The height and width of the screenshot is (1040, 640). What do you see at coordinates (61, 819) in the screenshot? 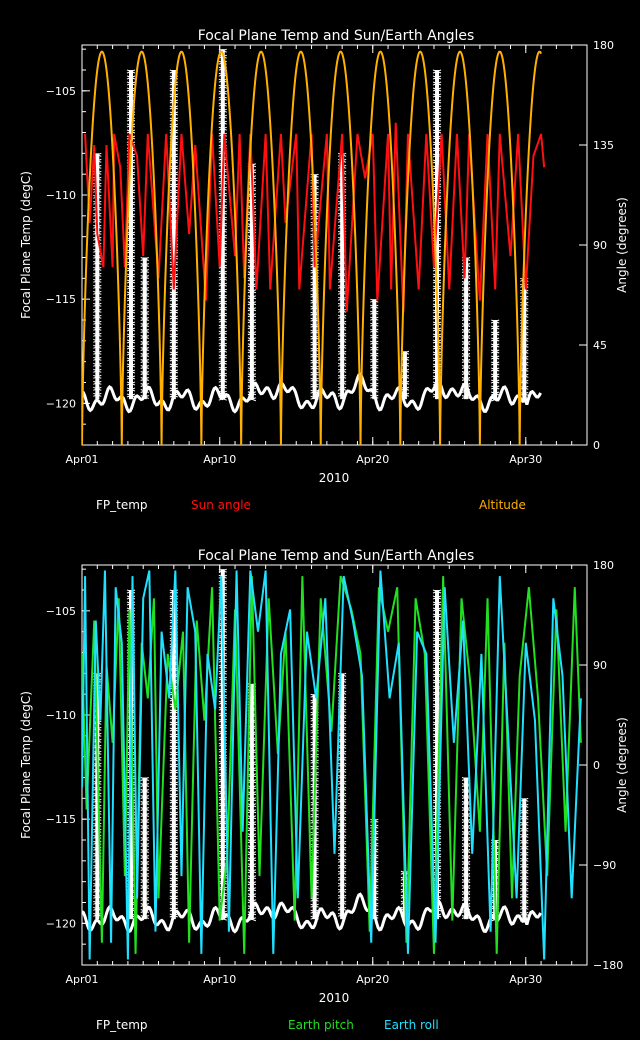
I see `y-left-tick-label: −115` at bounding box center [61, 819].